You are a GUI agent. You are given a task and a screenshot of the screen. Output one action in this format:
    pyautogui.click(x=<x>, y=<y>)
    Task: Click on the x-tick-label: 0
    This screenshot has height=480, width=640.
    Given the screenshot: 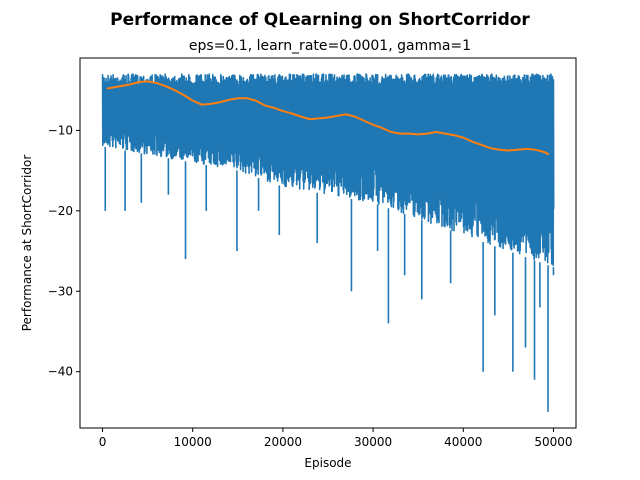 What is the action you would take?
    pyautogui.click(x=103, y=442)
    